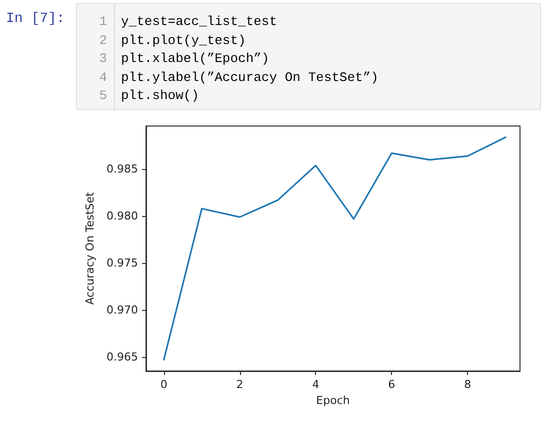 Image resolution: width=541 pixels, height=425 pixels. Describe the element at coordinates (90, 248) in the screenshot. I see `y-axis-title: Accuracy On TestSet` at that location.